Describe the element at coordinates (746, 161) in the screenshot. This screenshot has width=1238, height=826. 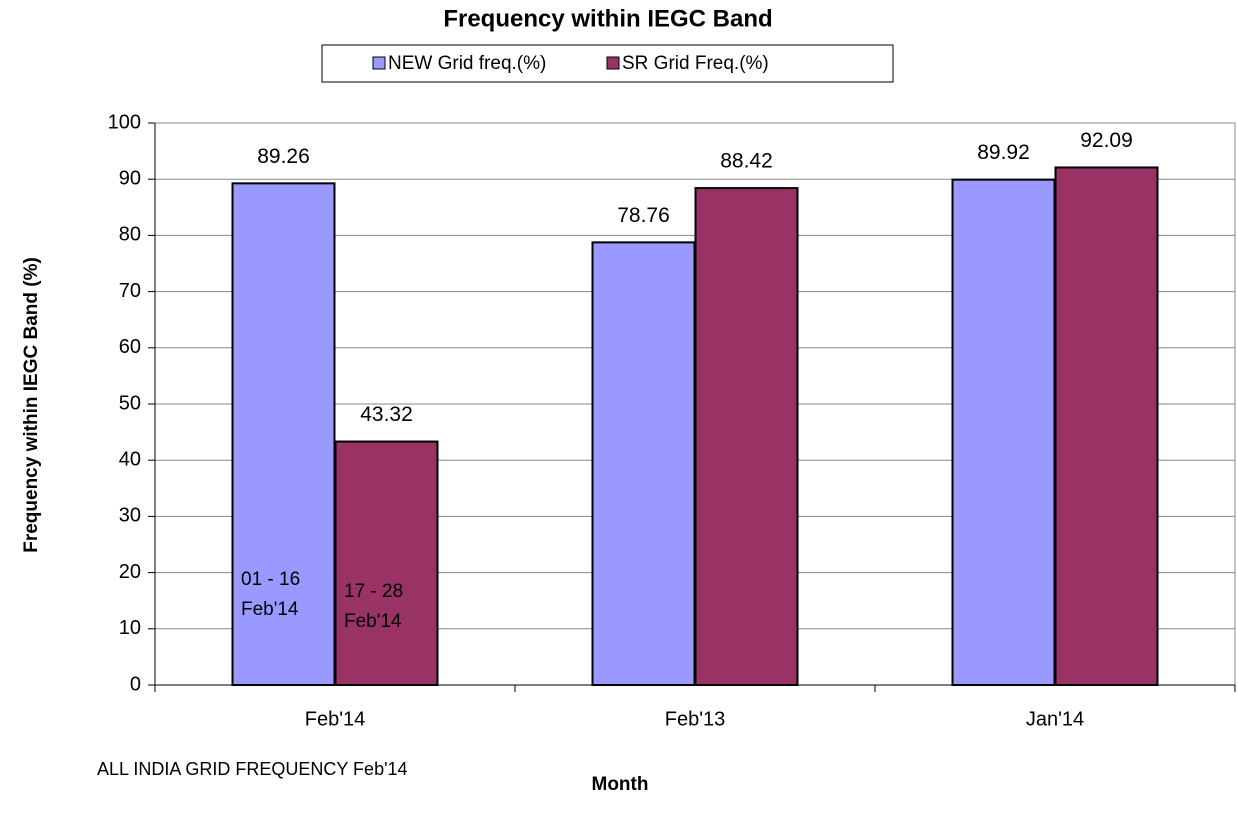
I see `value-label: 88.42` at that location.